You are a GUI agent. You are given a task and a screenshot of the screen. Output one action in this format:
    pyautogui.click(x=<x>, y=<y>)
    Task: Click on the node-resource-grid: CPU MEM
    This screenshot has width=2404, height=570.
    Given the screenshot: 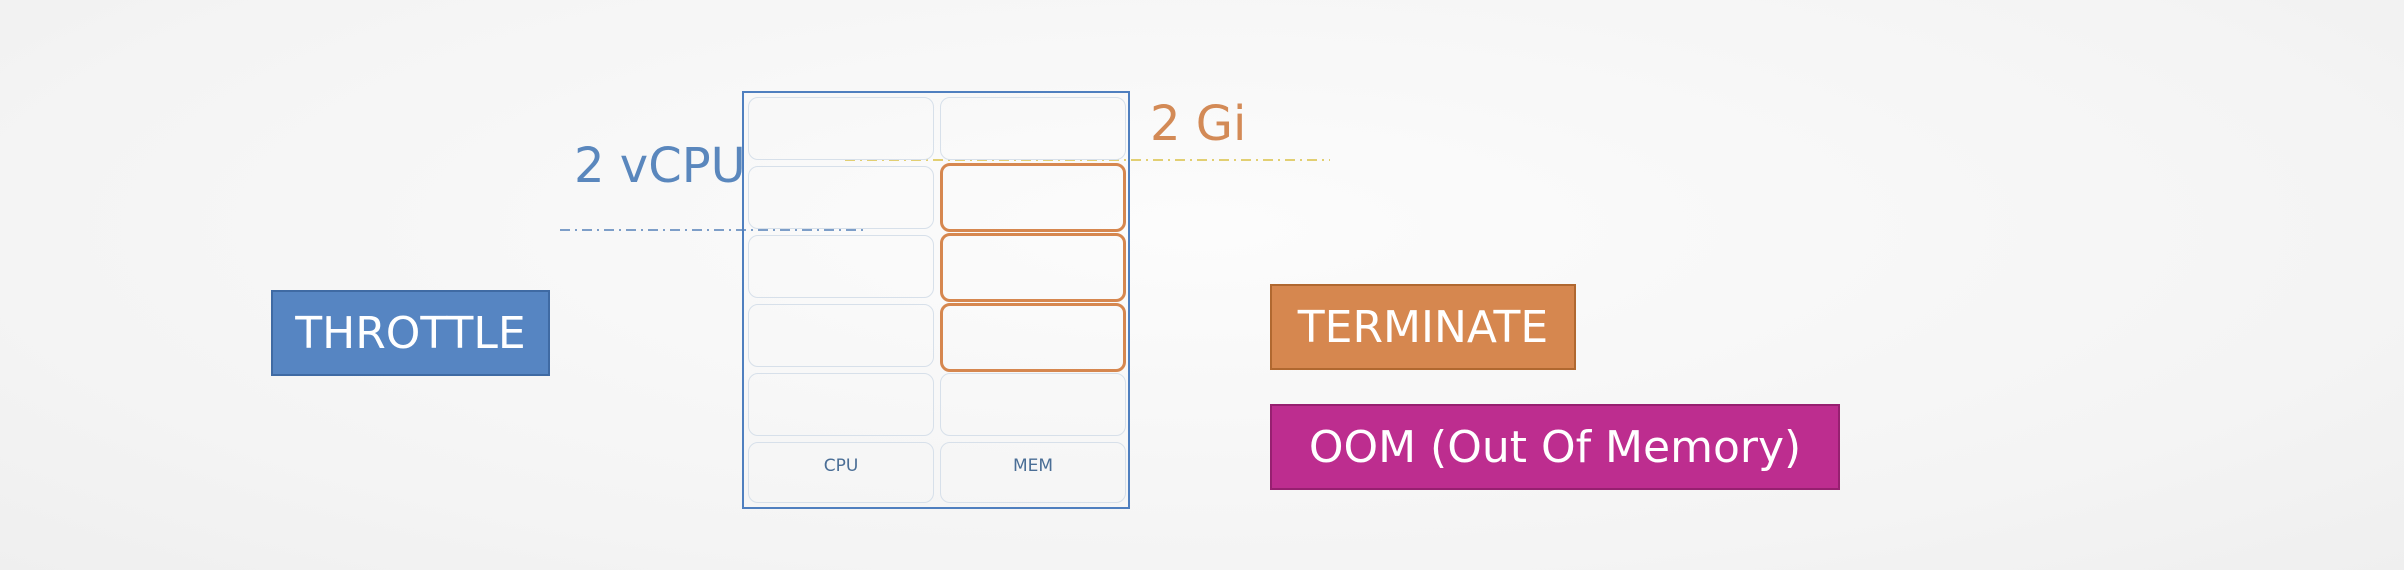 What is the action you would take?
    pyautogui.click(x=936, y=300)
    